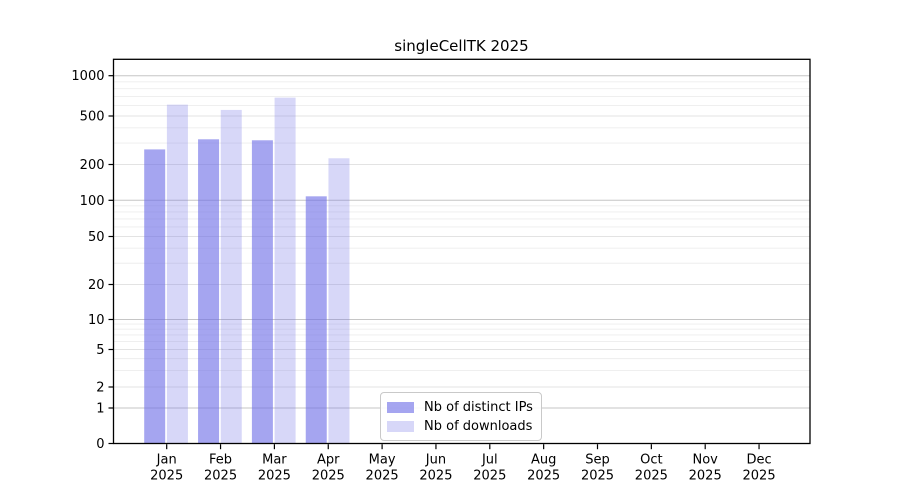 The width and height of the screenshot is (900, 500). Describe the element at coordinates (285, 270) in the screenshot. I see `bar-downloads-mar` at that location.